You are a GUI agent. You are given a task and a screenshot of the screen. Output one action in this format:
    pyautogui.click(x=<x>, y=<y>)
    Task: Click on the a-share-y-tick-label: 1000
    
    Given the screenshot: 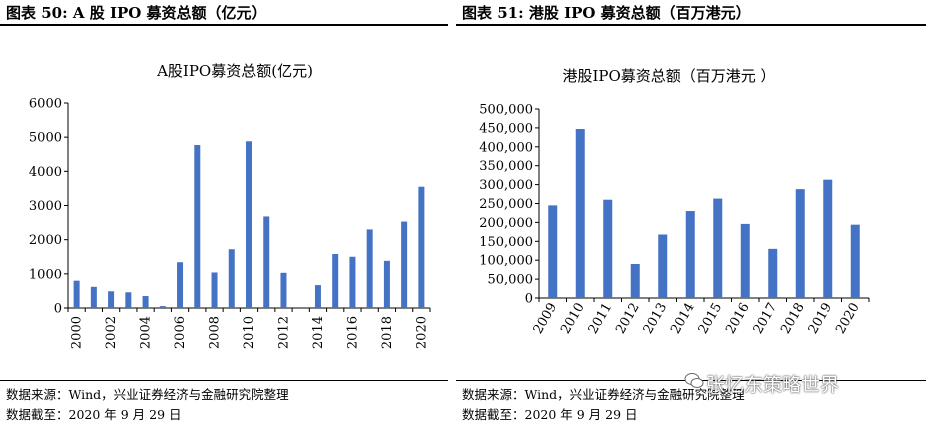 What is the action you would take?
    pyautogui.click(x=45, y=274)
    